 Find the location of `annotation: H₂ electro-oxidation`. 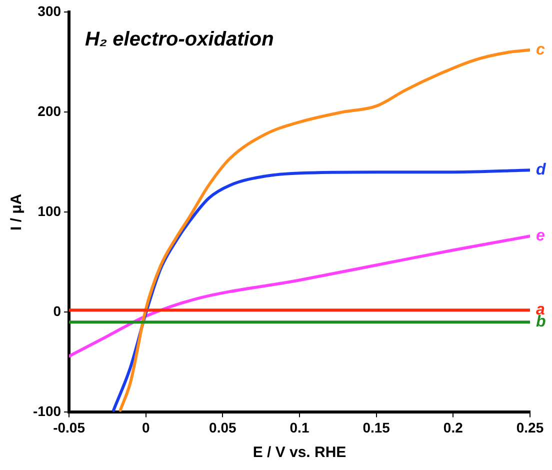

annotation: H₂ electro-oxidation is located at coordinates (179, 39).